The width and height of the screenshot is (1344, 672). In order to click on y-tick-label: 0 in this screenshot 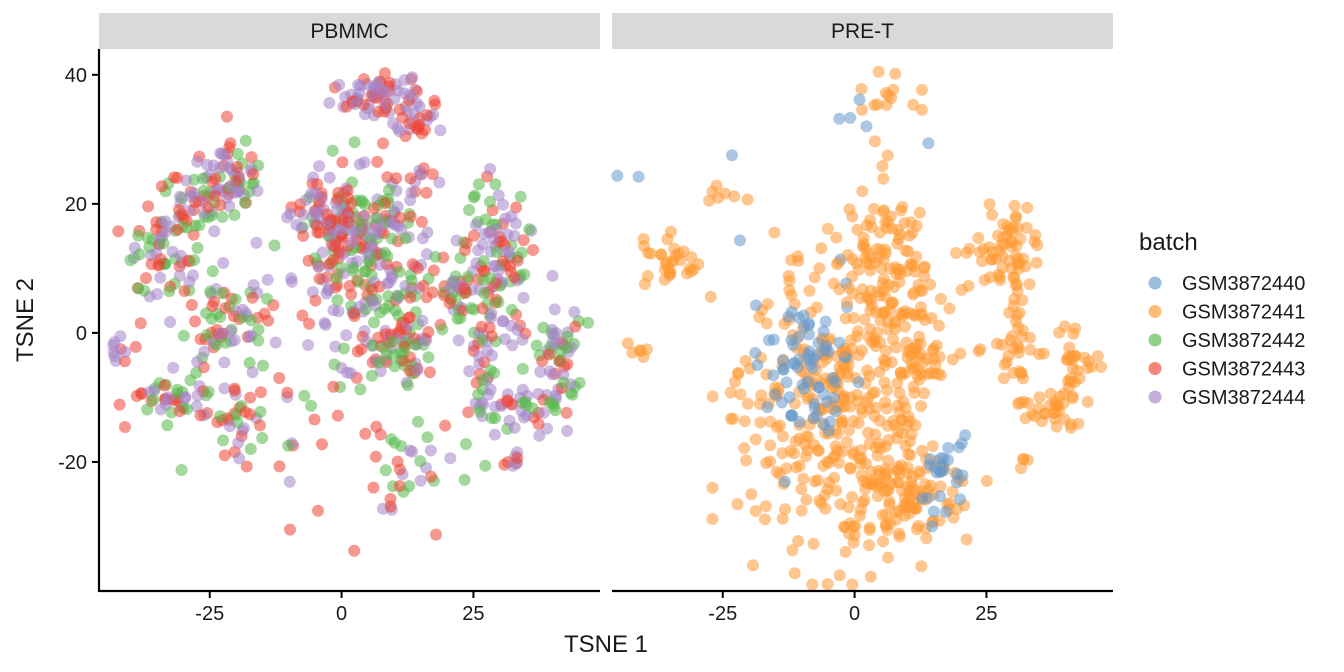, I will do `click(81, 334)`.